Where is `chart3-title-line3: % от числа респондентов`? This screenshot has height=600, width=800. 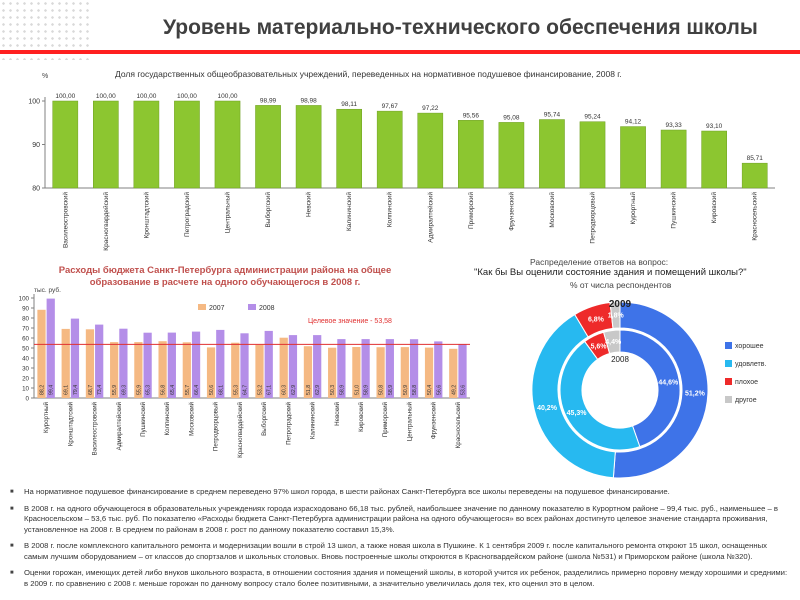
chart3-title-line3: % от числа респондентов is located at coordinates (621, 285).